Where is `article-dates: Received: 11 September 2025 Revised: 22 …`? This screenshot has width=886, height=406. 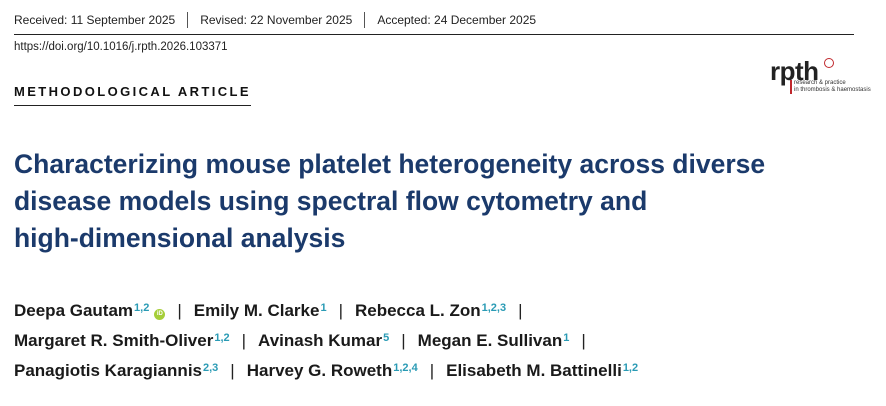
article-dates: Received: 11 September 2025 Revised: 22 … is located at coordinates (275, 20).